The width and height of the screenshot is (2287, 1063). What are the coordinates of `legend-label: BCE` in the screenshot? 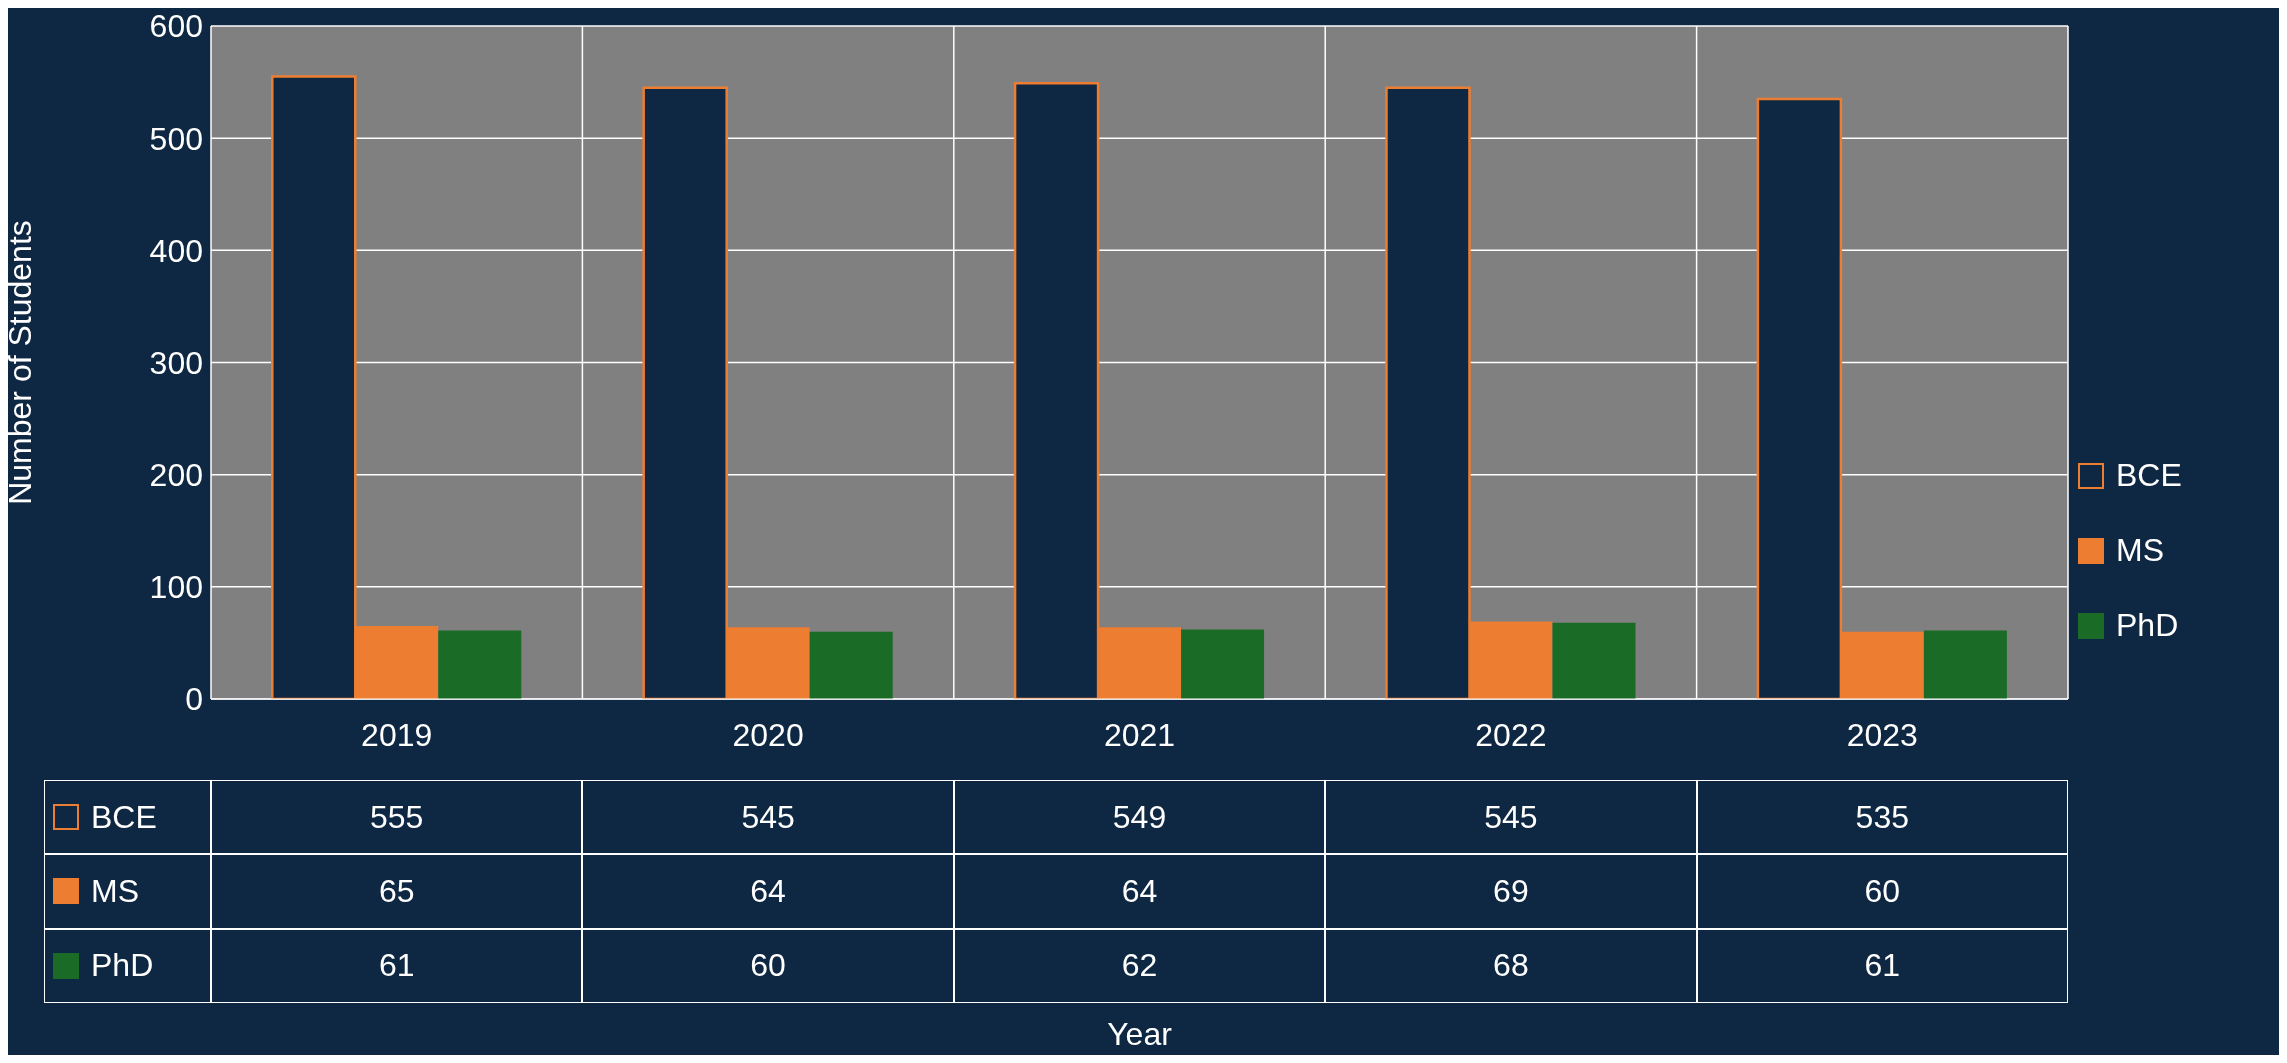 It's located at (124, 817).